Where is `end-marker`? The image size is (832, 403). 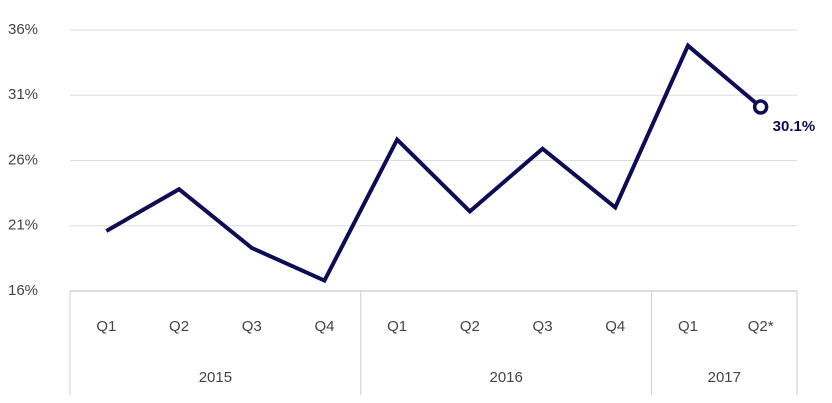 end-marker is located at coordinates (760, 107).